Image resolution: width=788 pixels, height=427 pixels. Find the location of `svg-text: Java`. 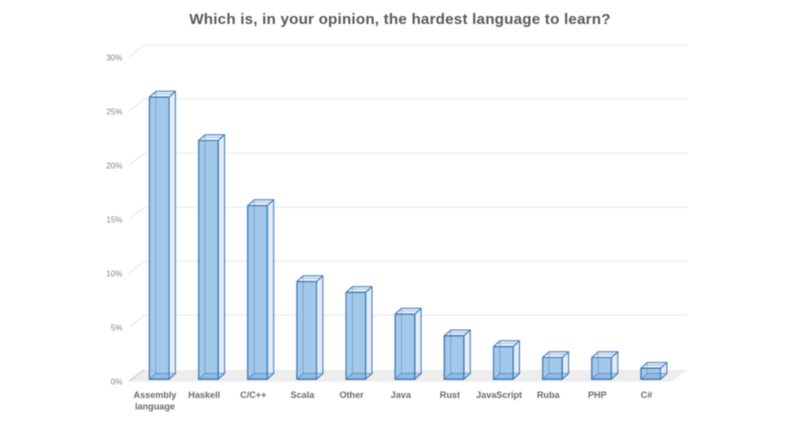

svg-text: Java is located at coordinates (401, 395).